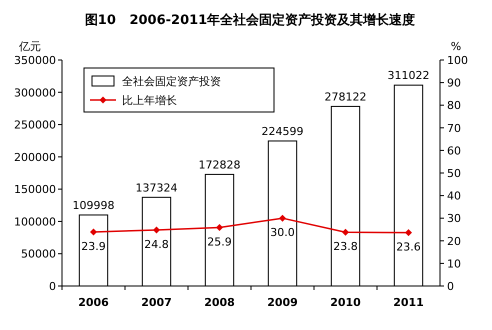  Describe the element at coordinates (454, 83) in the screenshot. I see `y2tick: 90` at that location.